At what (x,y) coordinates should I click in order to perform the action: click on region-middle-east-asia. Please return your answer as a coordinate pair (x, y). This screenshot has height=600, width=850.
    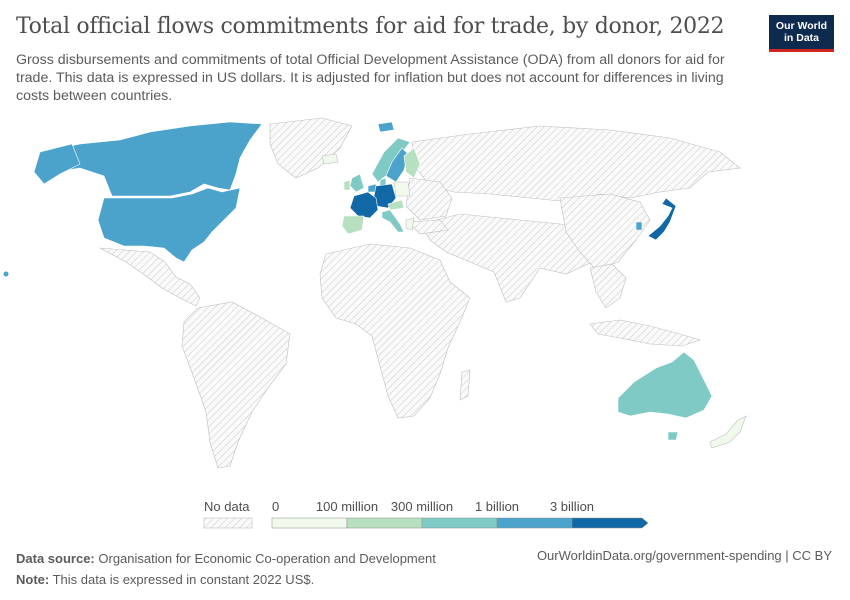
    Looking at the image, I should click on (510, 258).